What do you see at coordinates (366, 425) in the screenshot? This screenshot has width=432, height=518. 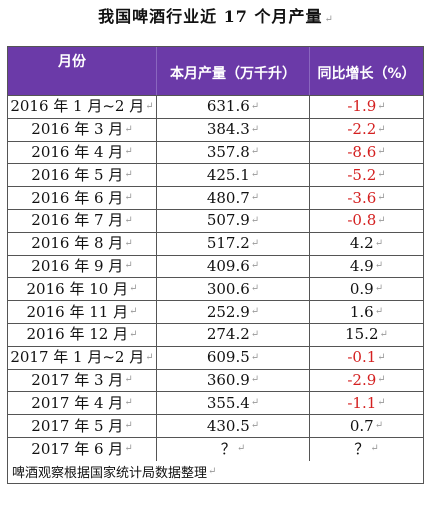 I see `growth-cell: 0.7 ↵` at bounding box center [366, 425].